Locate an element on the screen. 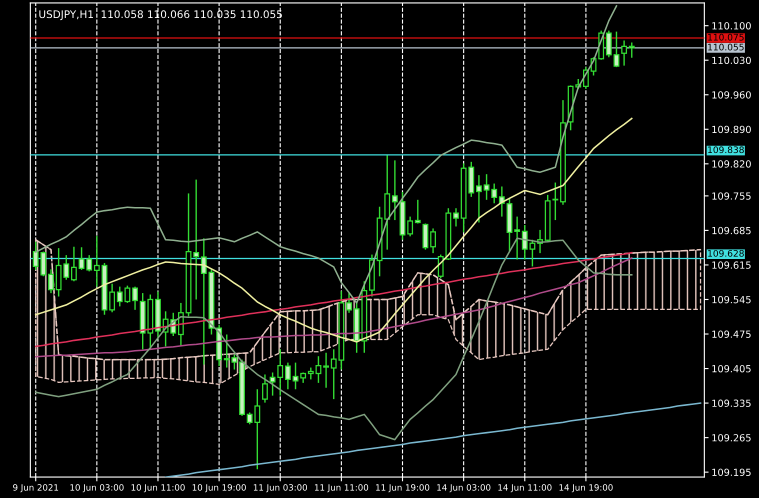 The image size is (759, 498). y-tick-label: 110.100 is located at coordinates (731, 26).